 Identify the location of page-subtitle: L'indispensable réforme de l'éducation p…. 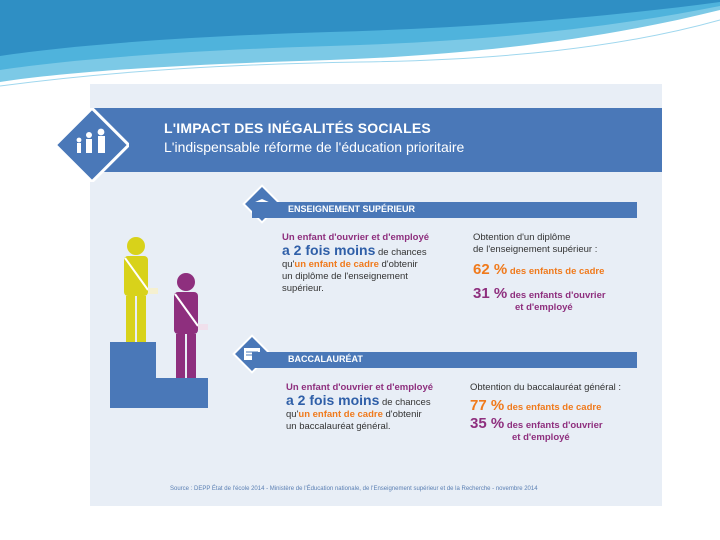
(314, 147).